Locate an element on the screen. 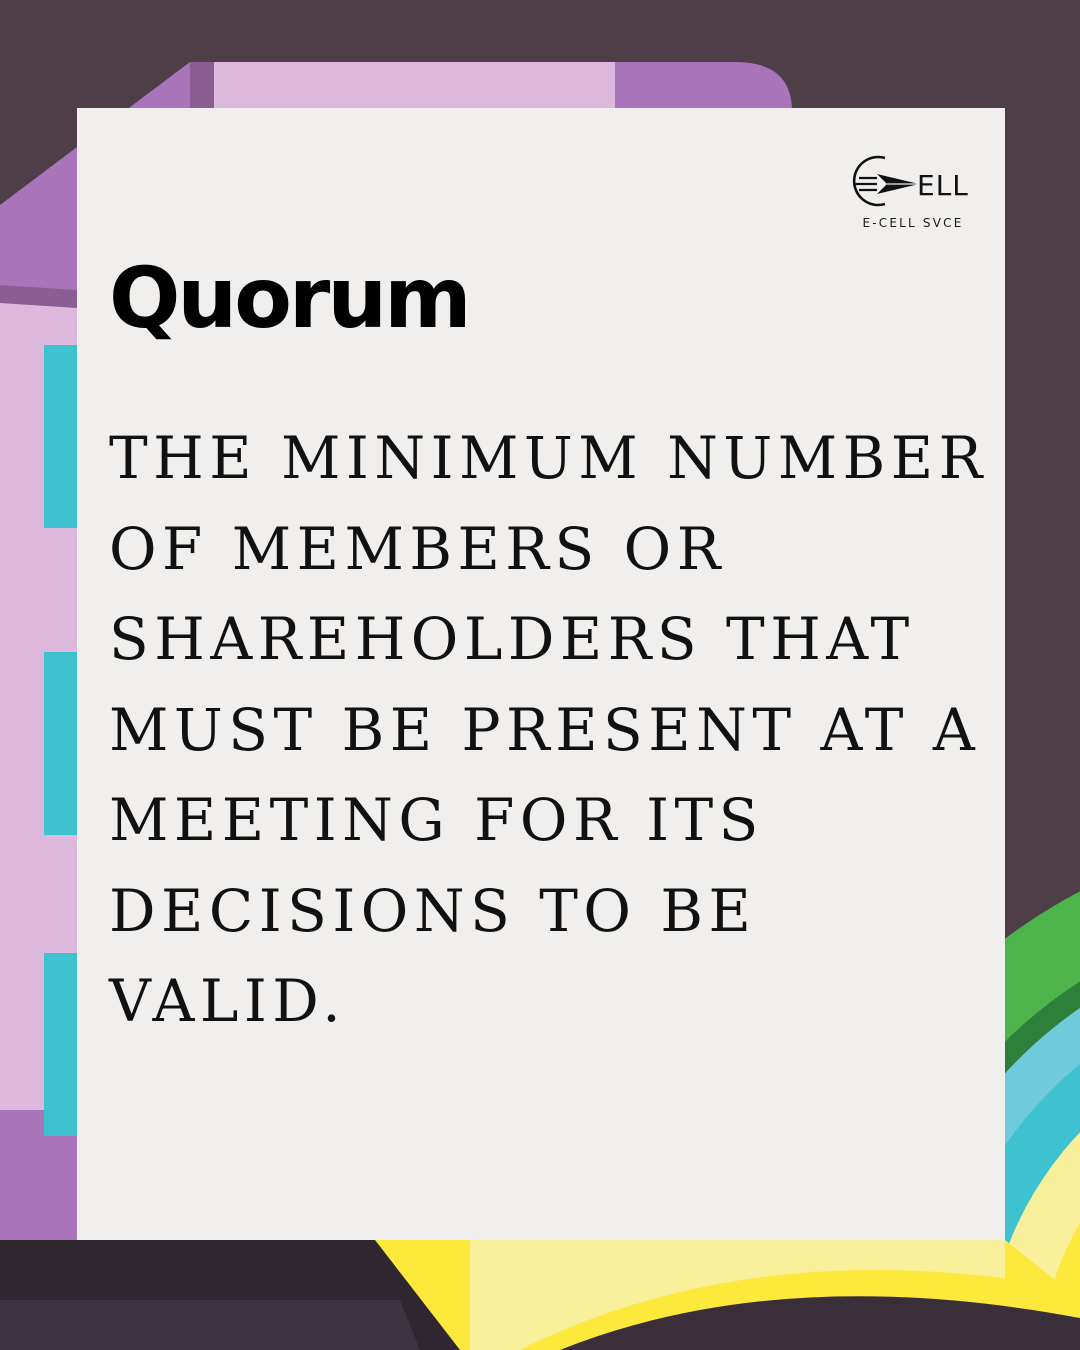 The width and height of the screenshot is (1080, 1350). dark-ground-edge is located at coordinates (210, 1325).